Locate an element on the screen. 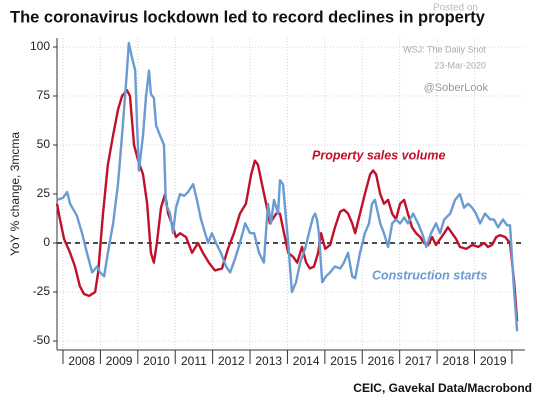 The image size is (541, 406). watermark: @SoberLook is located at coordinates (456, 88).